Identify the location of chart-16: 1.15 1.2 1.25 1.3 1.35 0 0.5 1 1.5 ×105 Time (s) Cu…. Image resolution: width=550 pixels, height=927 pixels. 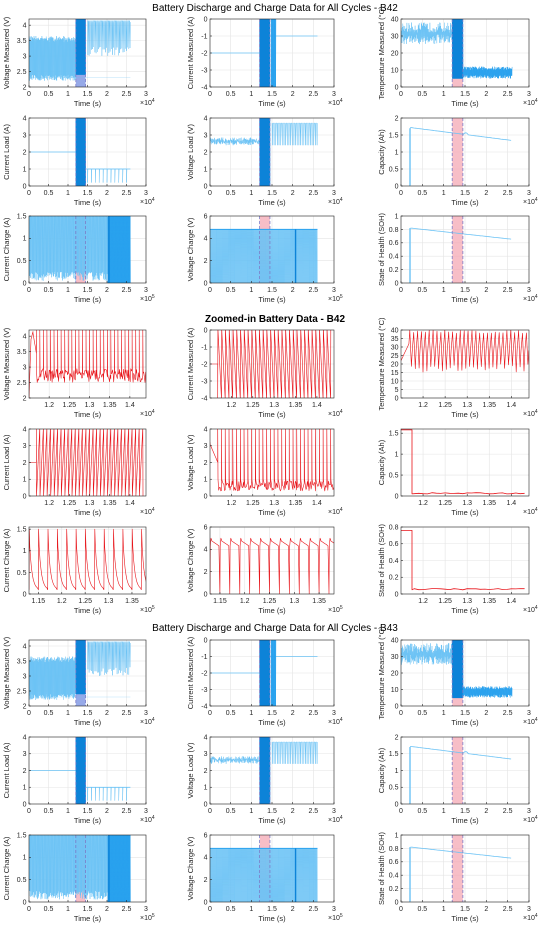
(78, 571).